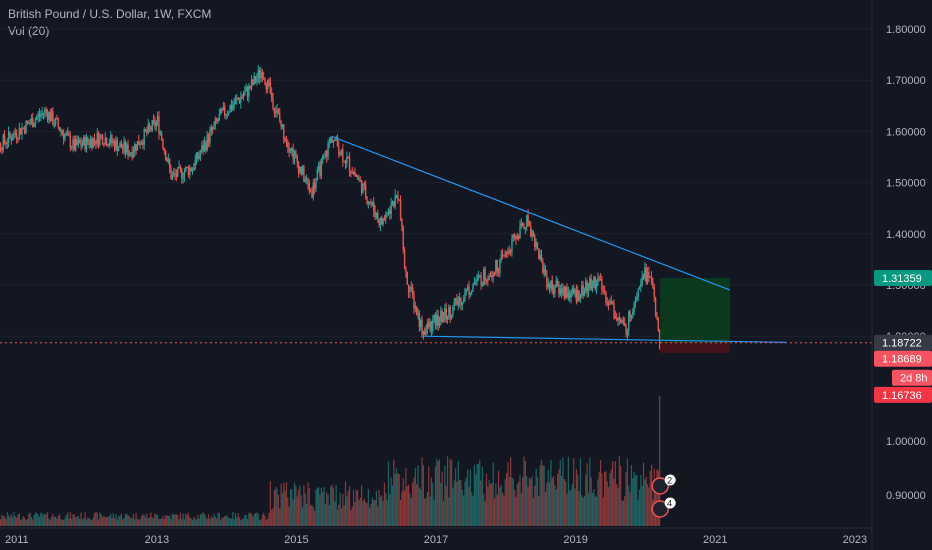 The height and width of the screenshot is (550, 932). What do you see at coordinates (695, 315) in the screenshot?
I see `long-position-tool` at bounding box center [695, 315].